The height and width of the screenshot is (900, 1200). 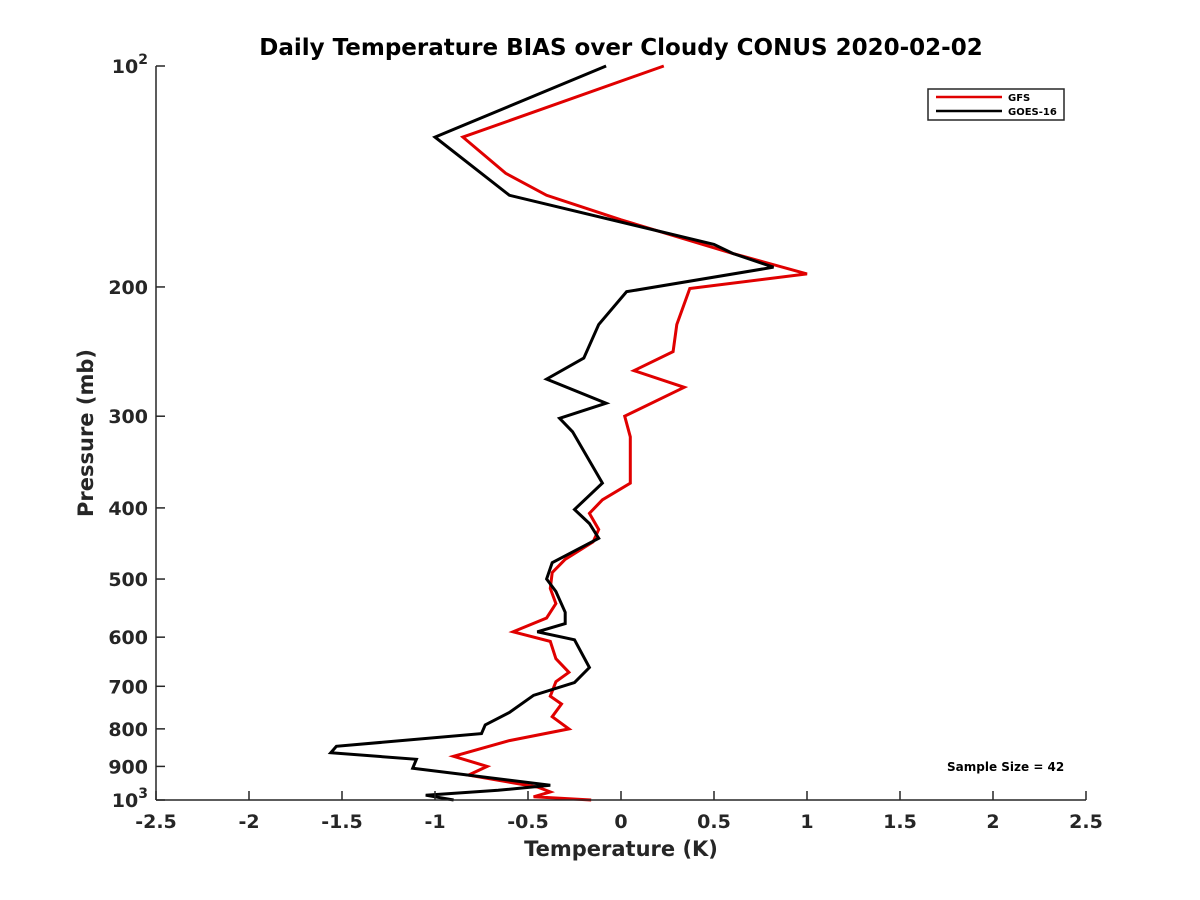 I want to click on y-tick-label: 800, so click(x=128, y=730).